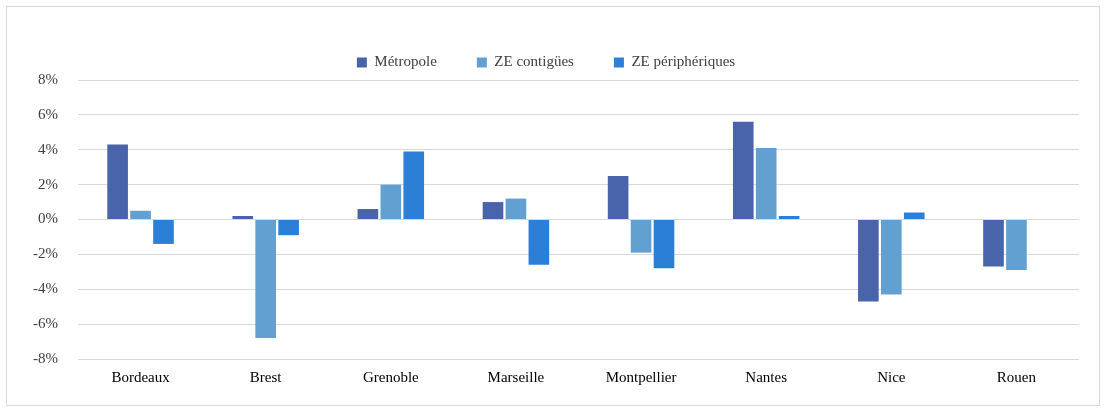  Describe the element at coordinates (534, 61) in the screenshot. I see `legend-label: ZE contigües` at that location.